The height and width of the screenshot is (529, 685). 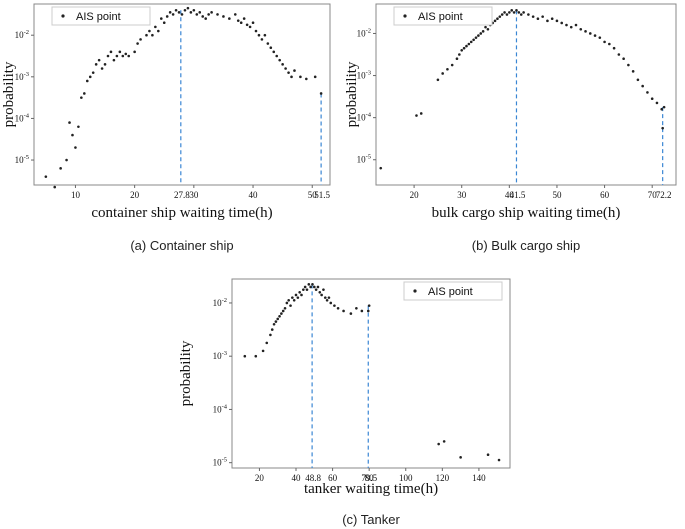 What do you see at coordinates (76, 195) in the screenshot?
I see `x-tick-label: 10` at bounding box center [76, 195].